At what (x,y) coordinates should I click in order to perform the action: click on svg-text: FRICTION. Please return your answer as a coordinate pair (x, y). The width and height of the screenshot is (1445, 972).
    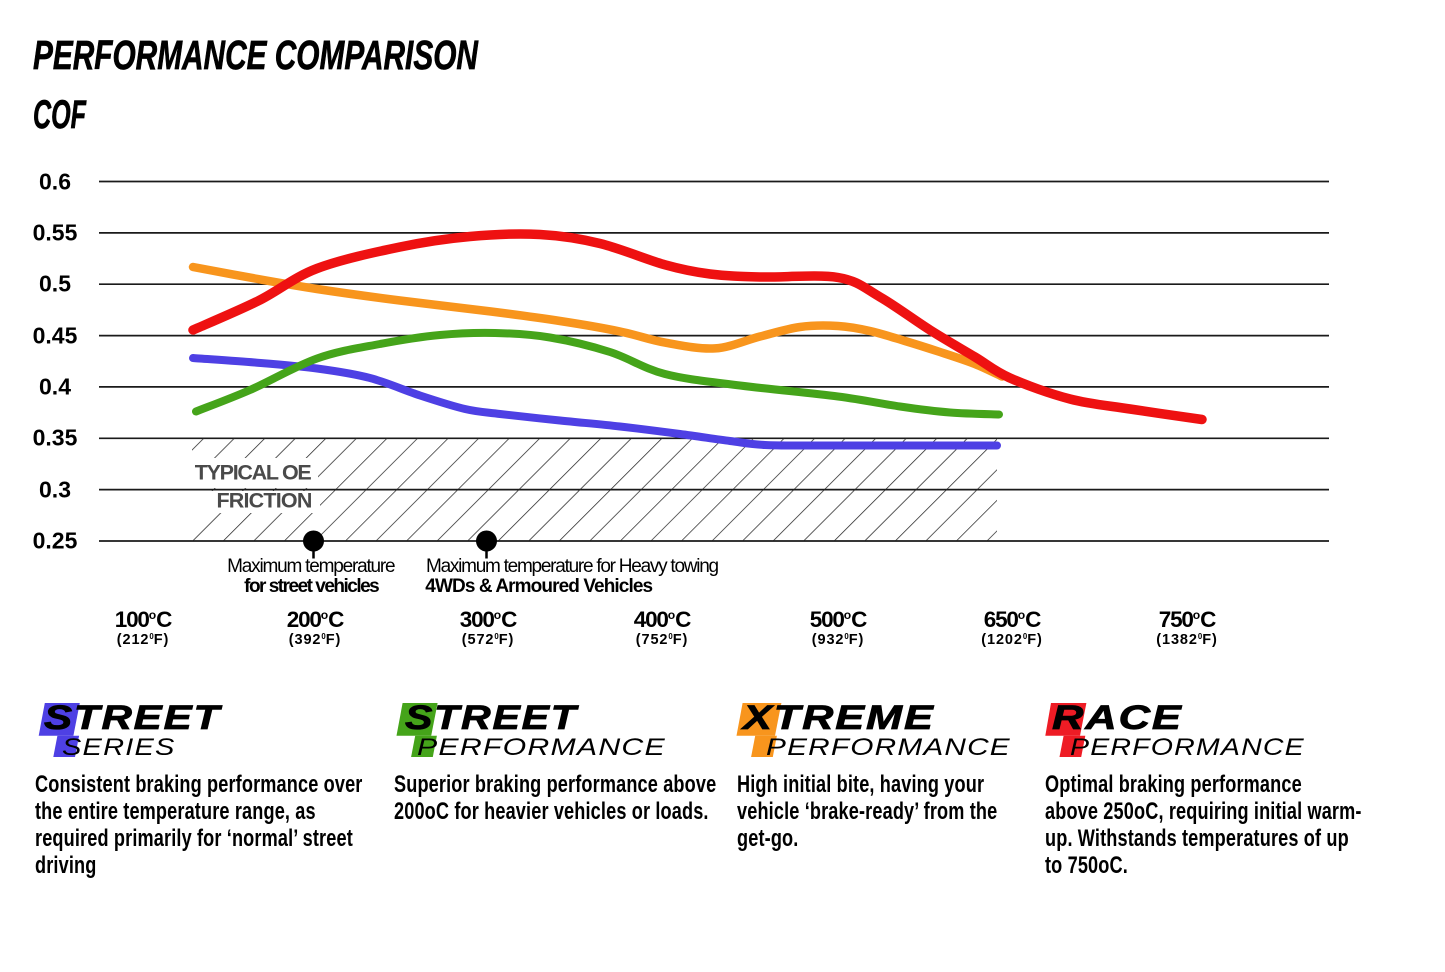
    Looking at the image, I should click on (263, 501).